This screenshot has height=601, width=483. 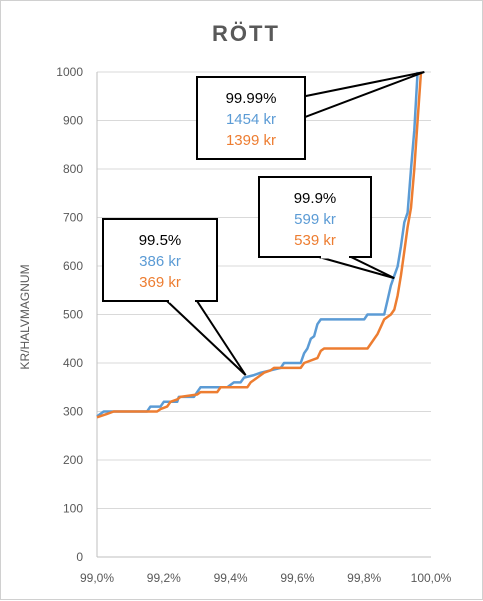 I want to click on y-tick-label: 700, so click(x=73, y=218).